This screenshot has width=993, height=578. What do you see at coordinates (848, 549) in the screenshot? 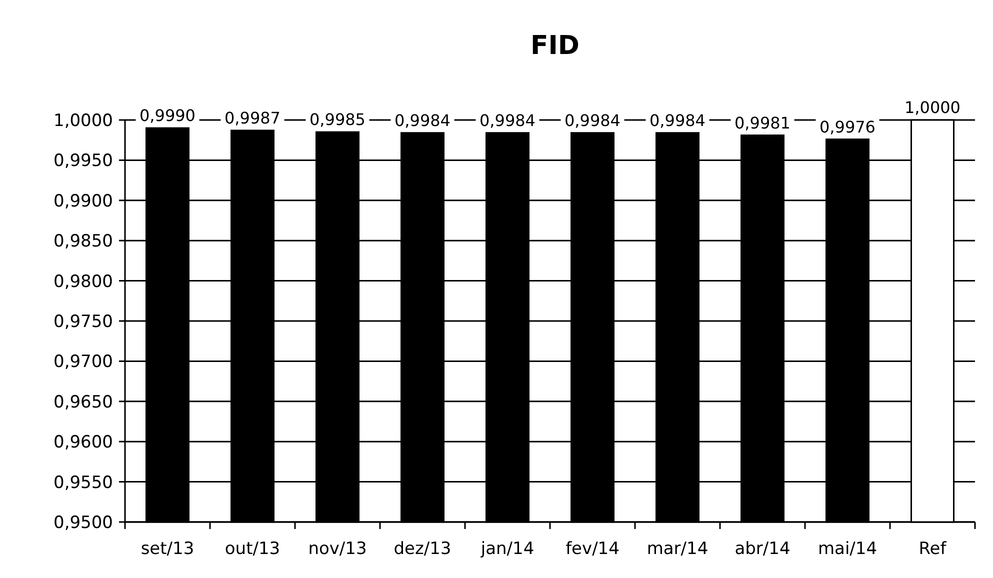
I see `x-tick-label: mai/14` at bounding box center [848, 549].